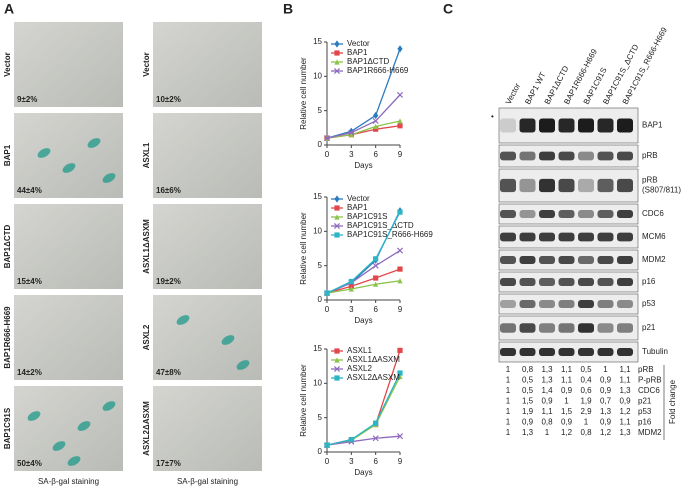 This screenshot has height=490, width=683. I want to click on fold-row-label: p16, so click(645, 422).